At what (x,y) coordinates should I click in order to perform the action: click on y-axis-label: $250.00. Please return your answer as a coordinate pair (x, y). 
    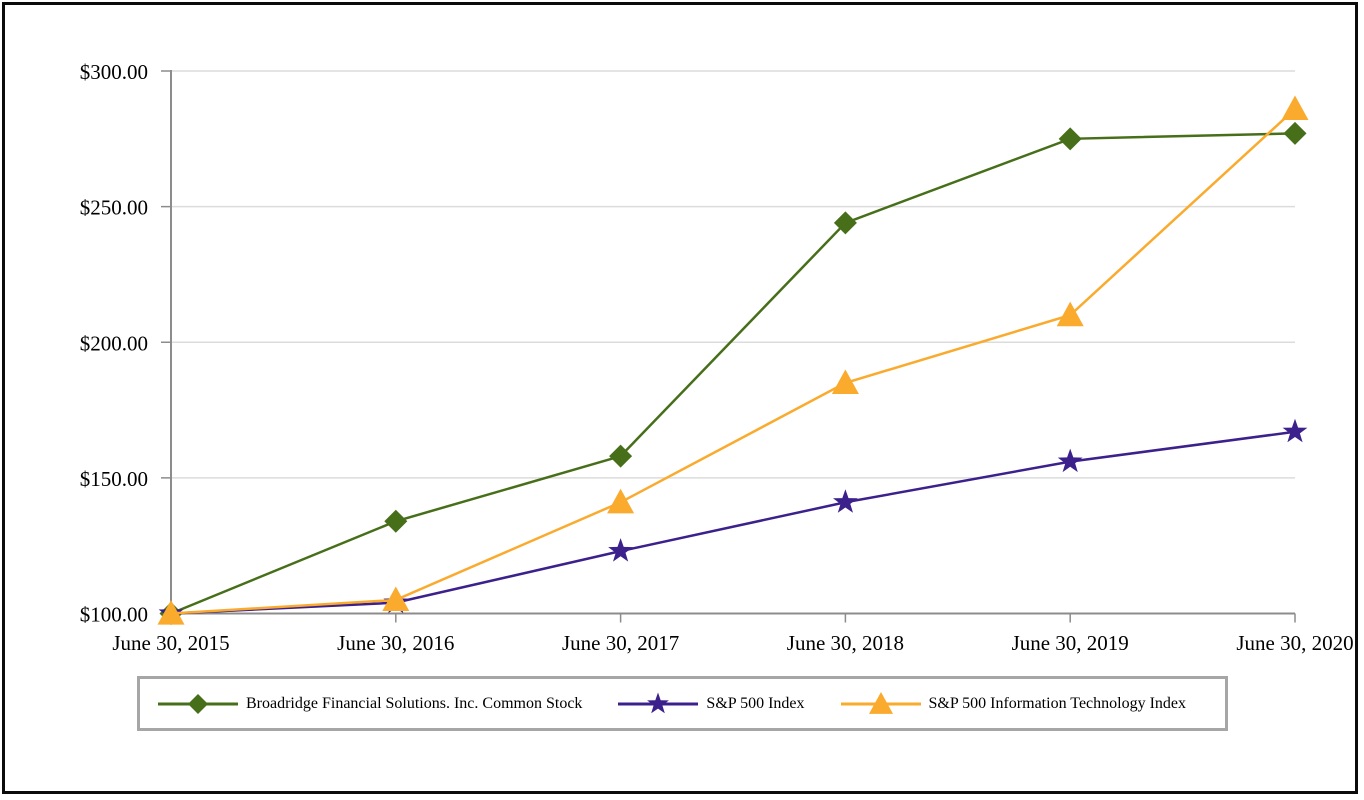
    Looking at the image, I should click on (114, 208).